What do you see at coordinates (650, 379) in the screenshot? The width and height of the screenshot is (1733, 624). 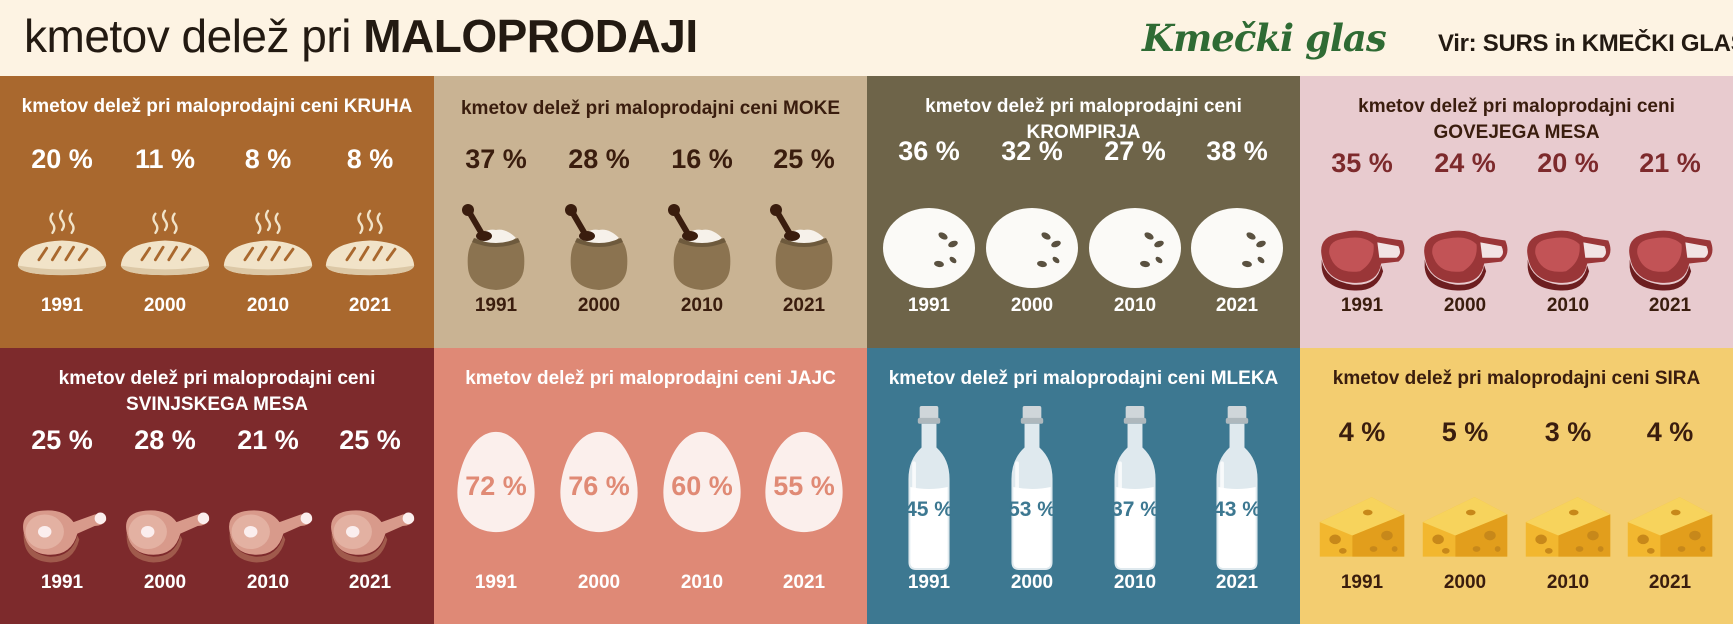 I see `panel-title: kmetov delež pri maloprodajni ceni JAJC` at bounding box center [650, 379].